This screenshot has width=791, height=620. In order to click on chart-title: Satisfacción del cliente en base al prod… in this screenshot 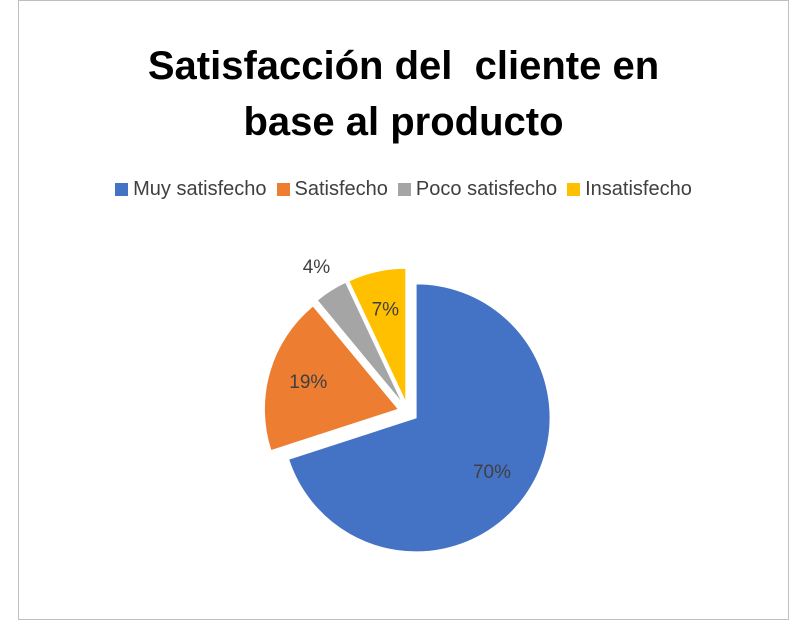, I will do `click(409, 94)`.